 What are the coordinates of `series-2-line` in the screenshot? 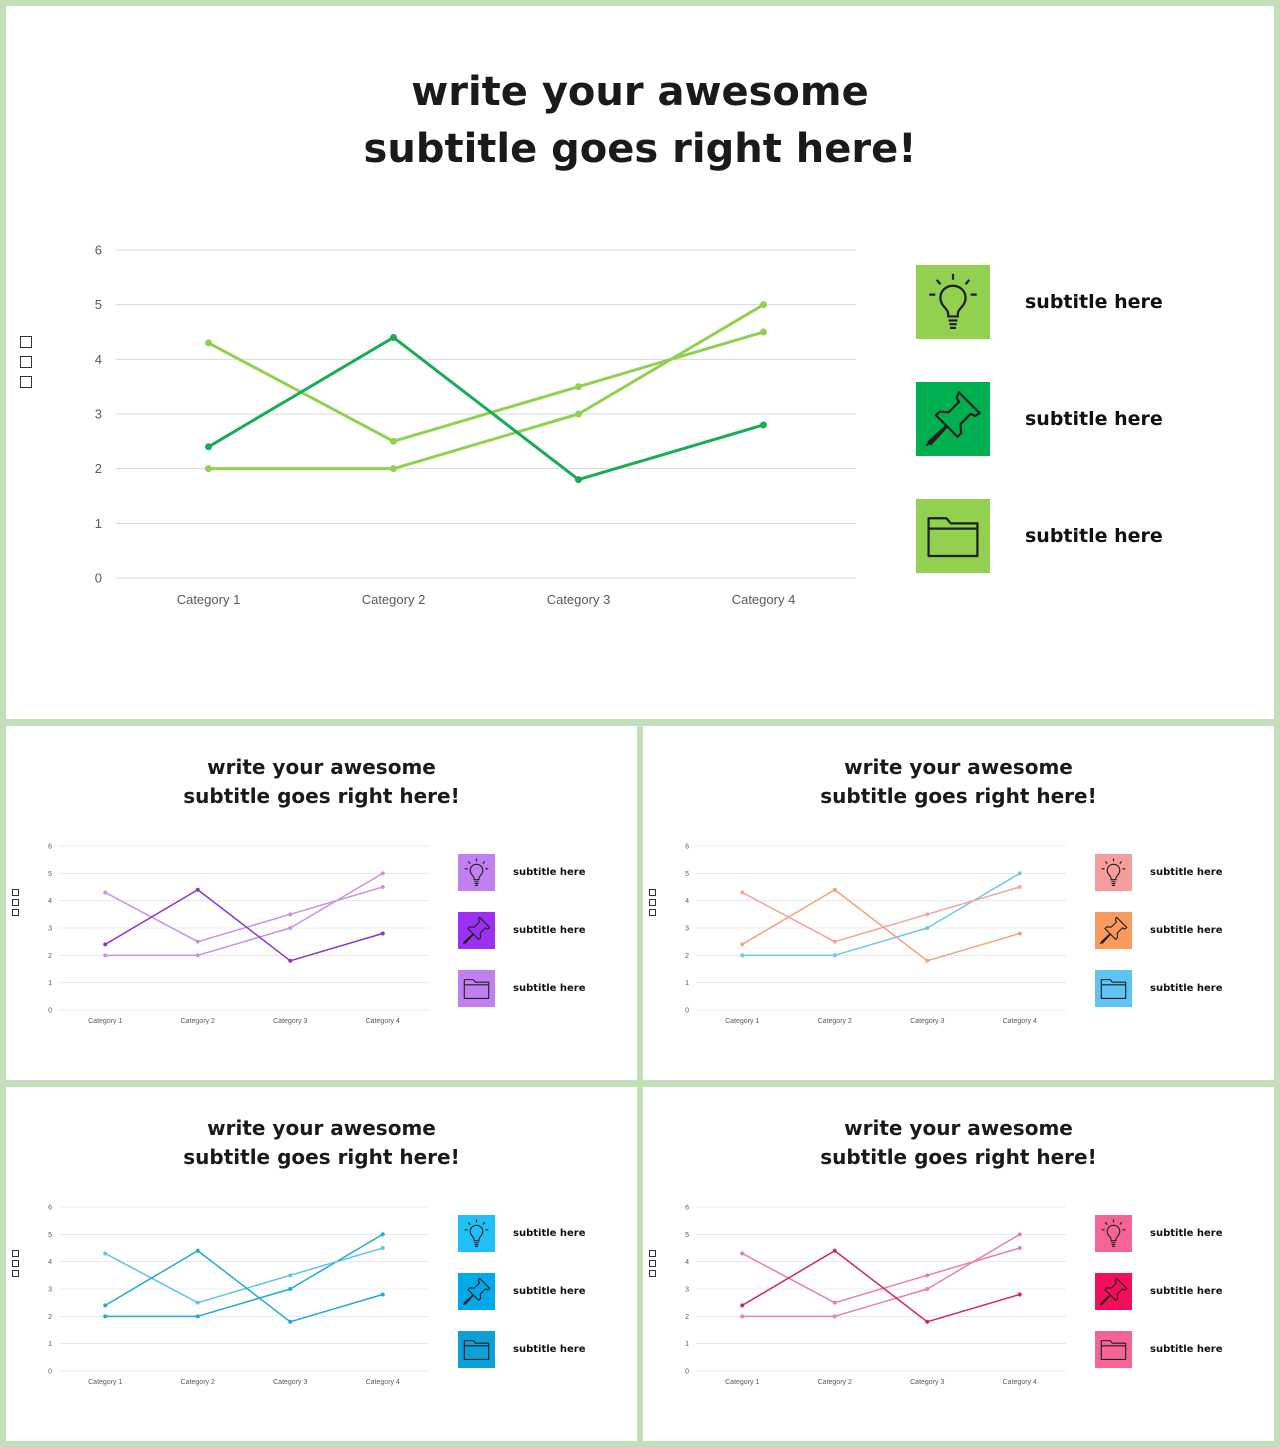 It's located at (880, 1275).